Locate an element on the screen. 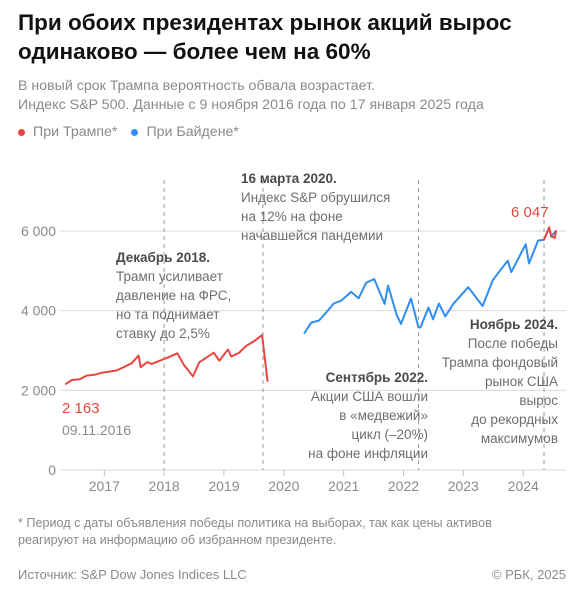  chart-legend: При Трампе* При Байдене* is located at coordinates (128, 132).